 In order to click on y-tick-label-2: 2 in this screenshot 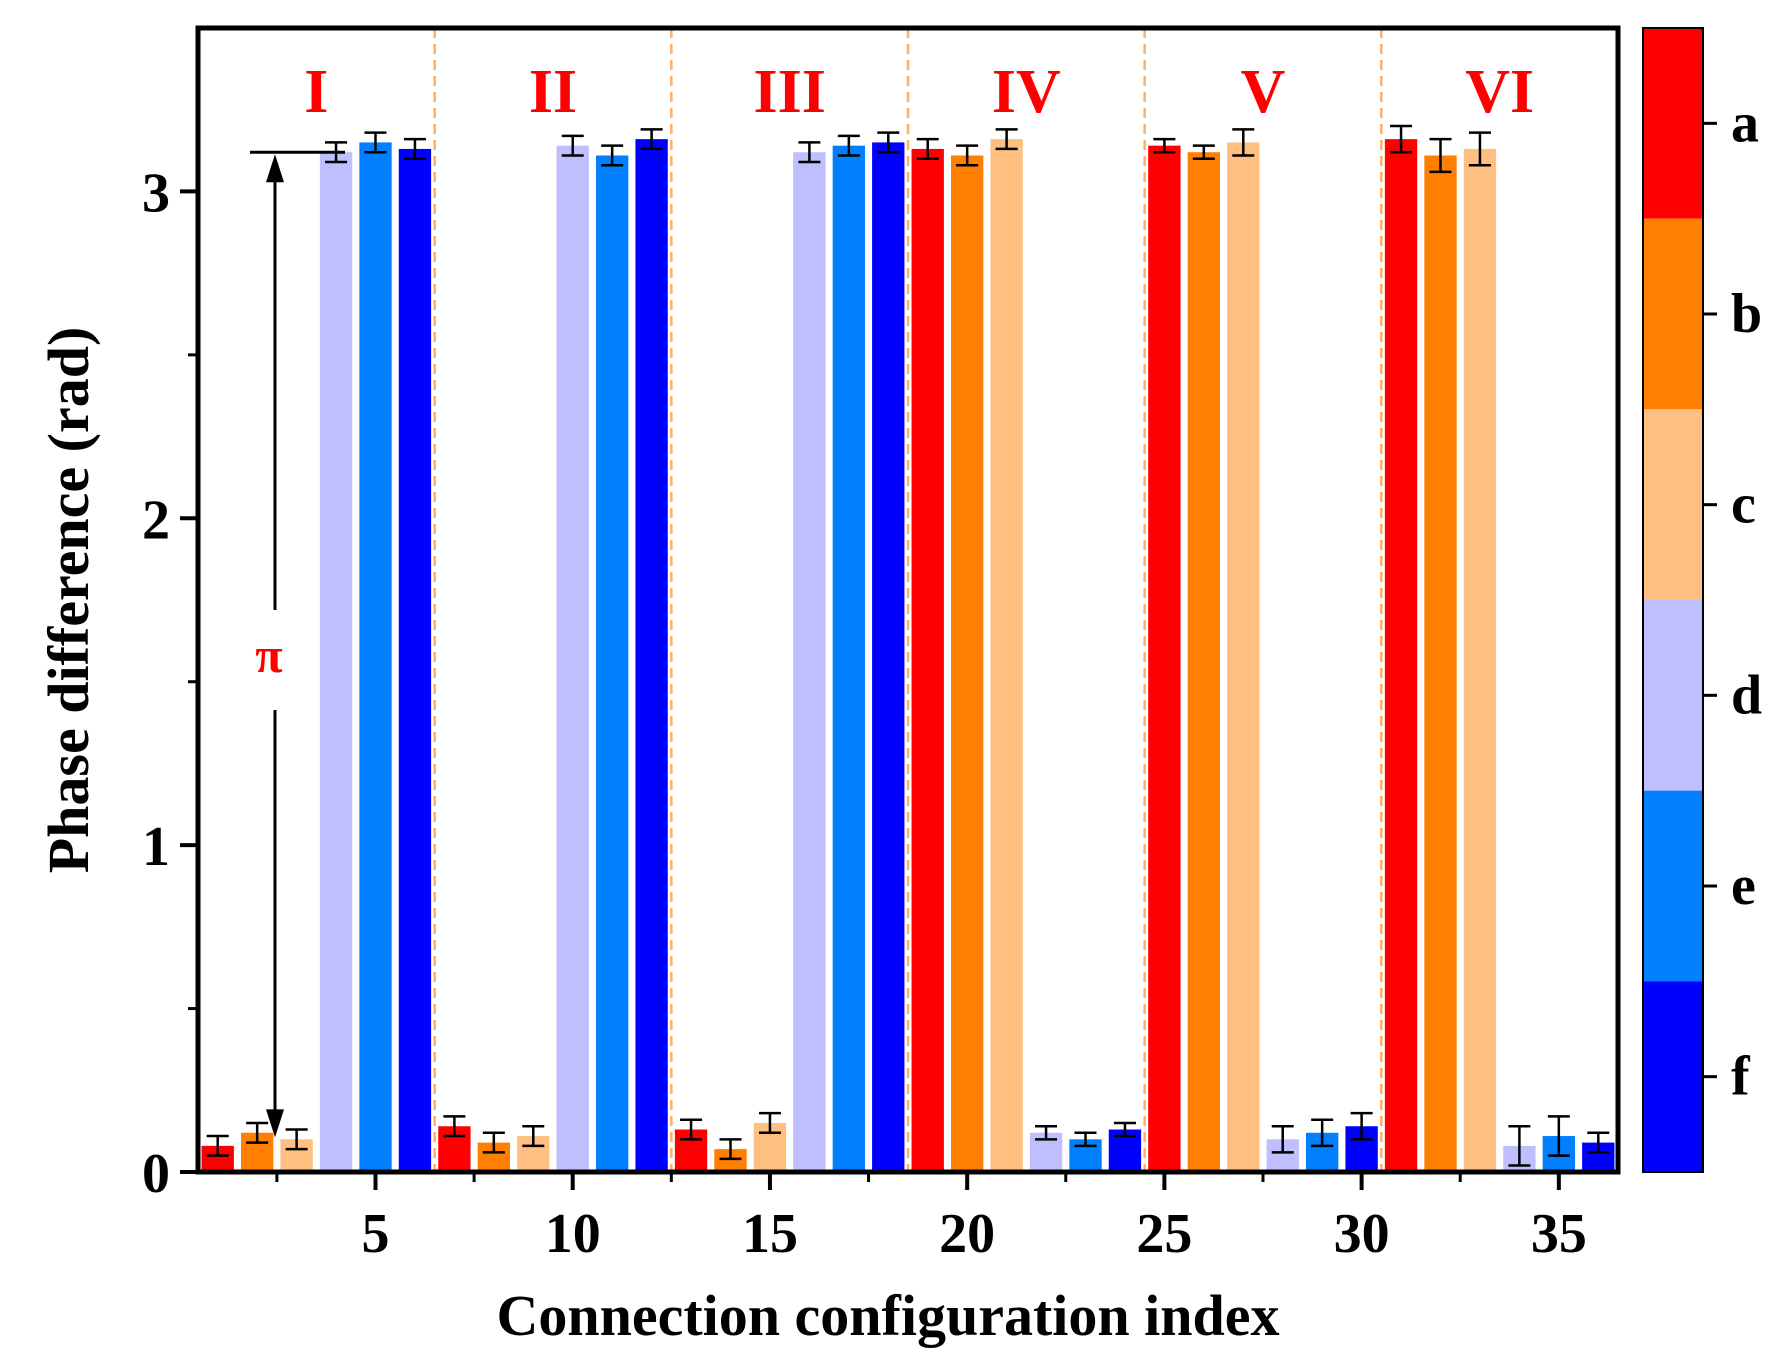, I will do `click(156, 520)`.